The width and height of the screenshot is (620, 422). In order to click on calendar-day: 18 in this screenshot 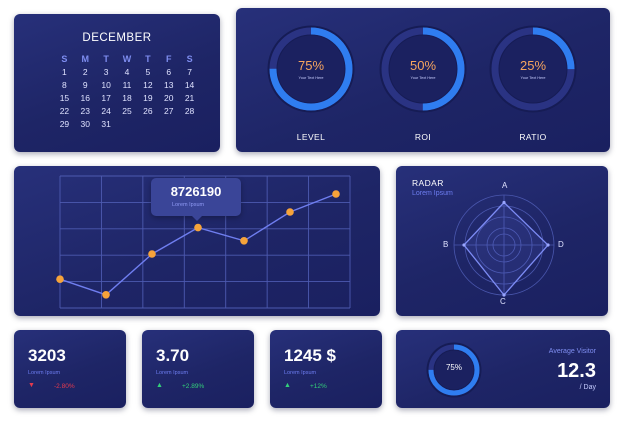, I will do `click(127, 98)`.